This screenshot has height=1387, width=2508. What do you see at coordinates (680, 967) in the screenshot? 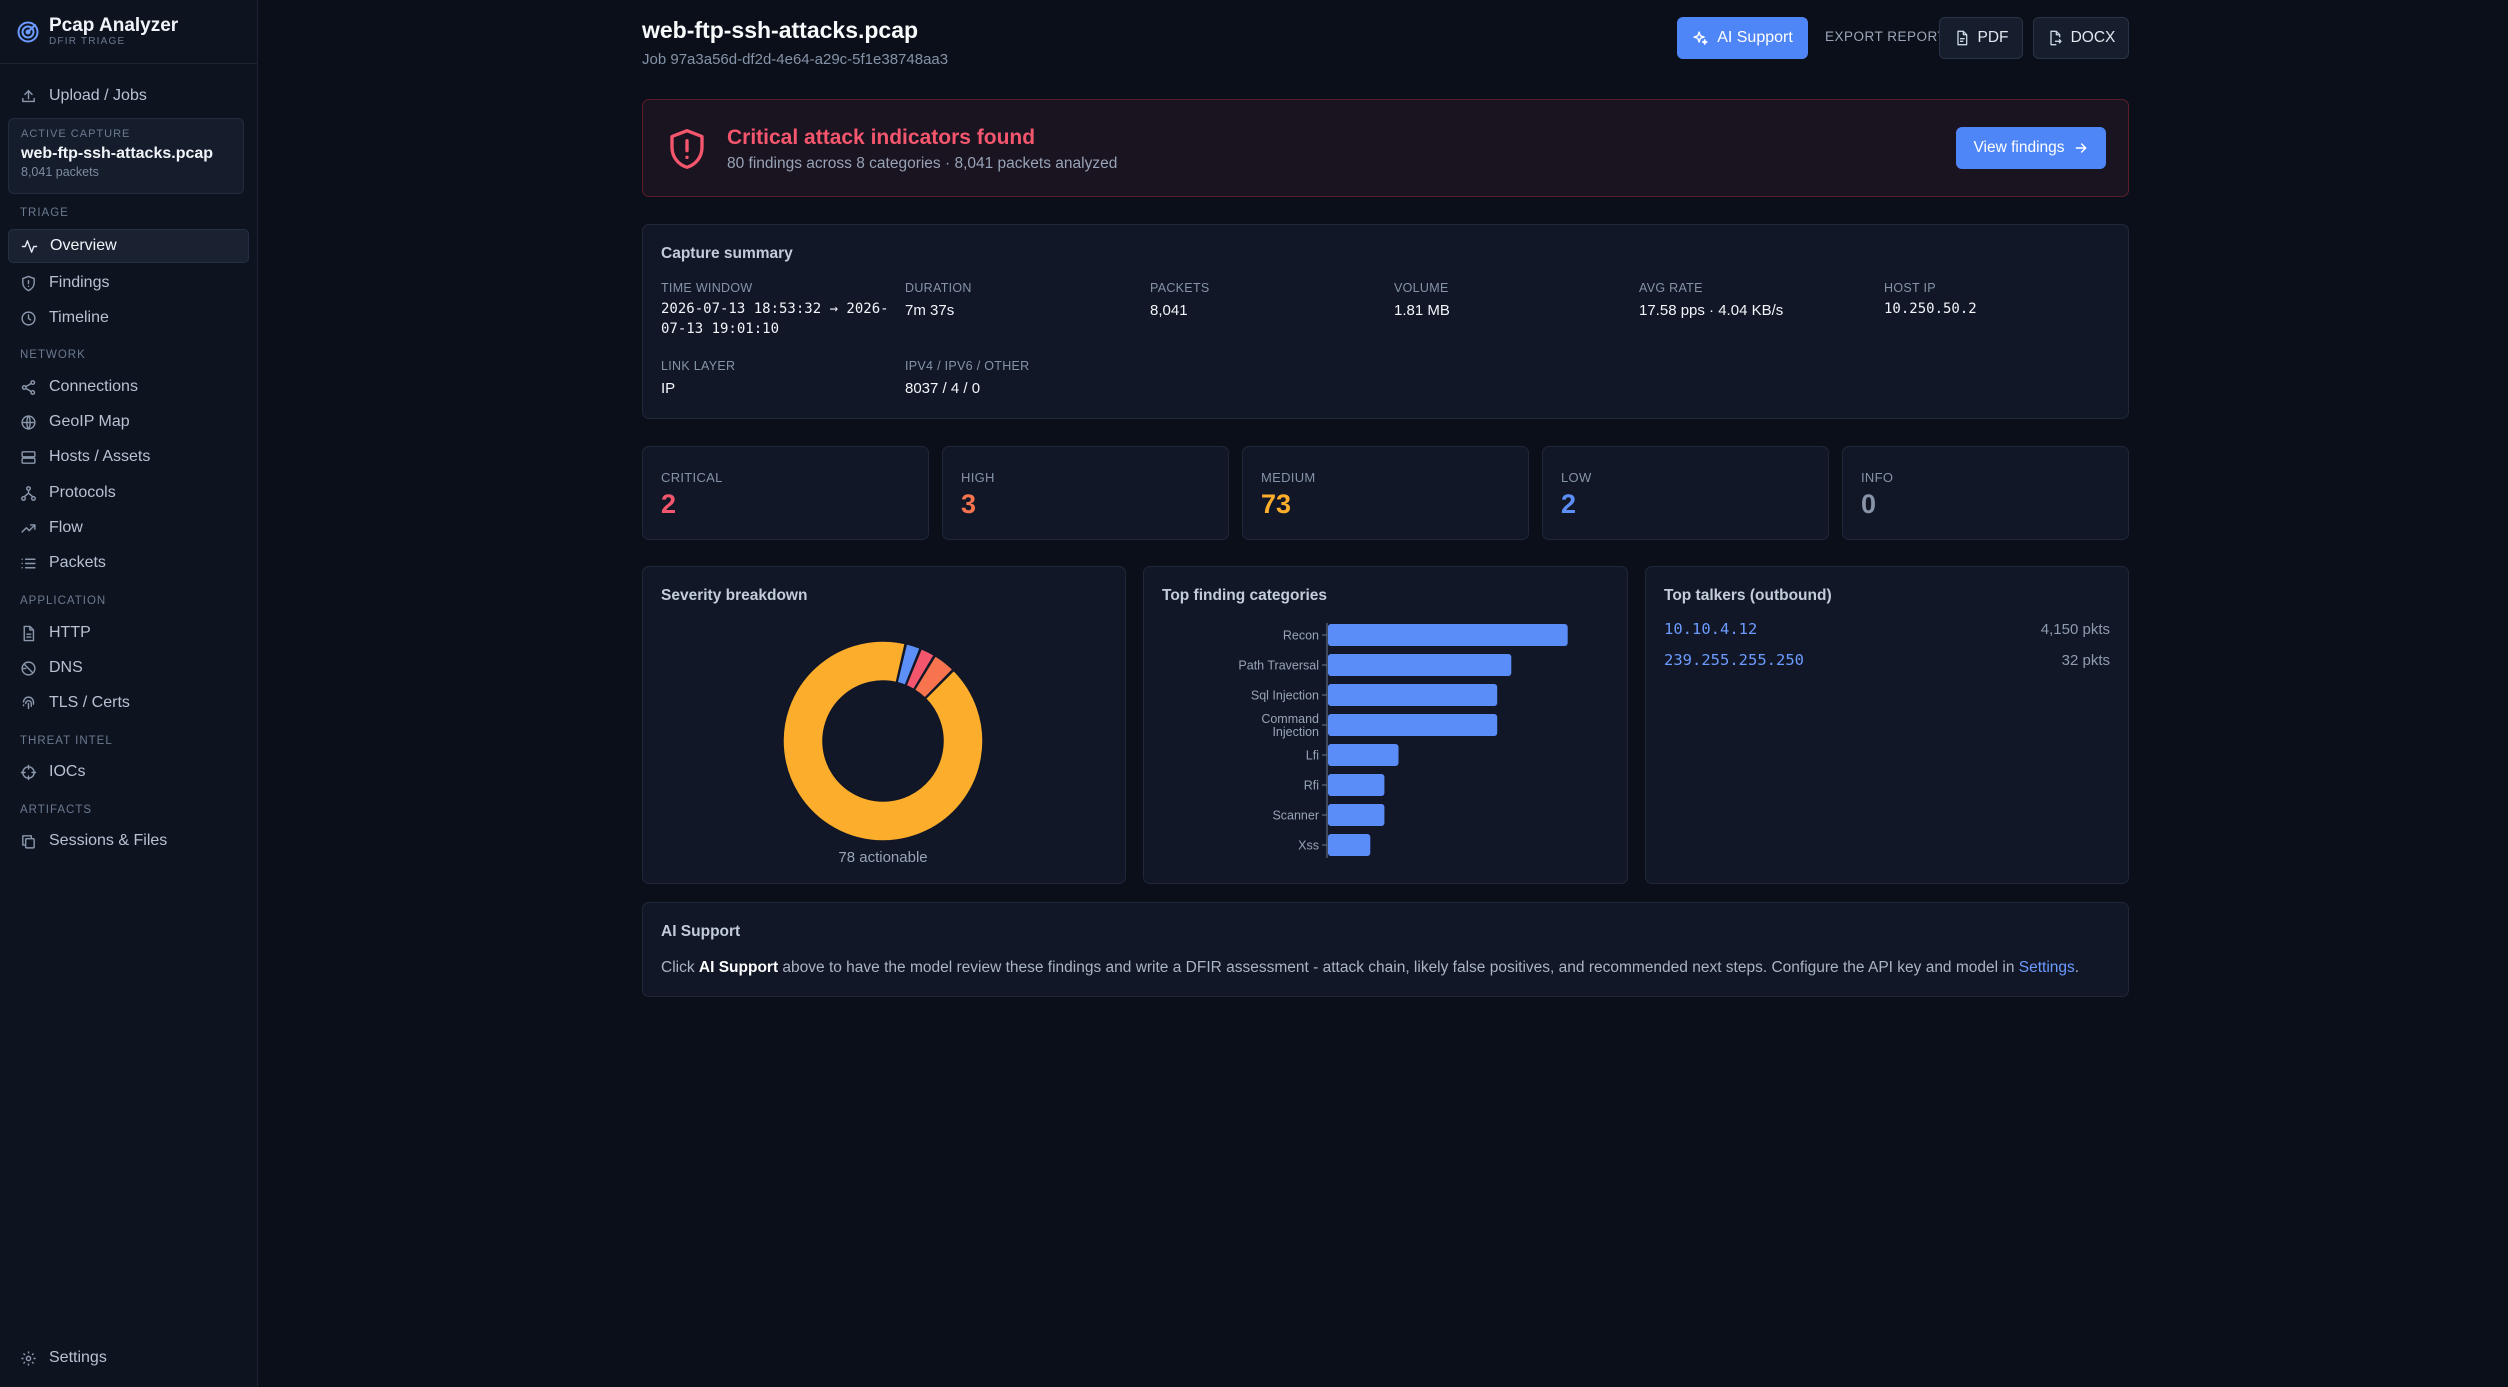
I see `ai-text-pre: Click` at bounding box center [680, 967].